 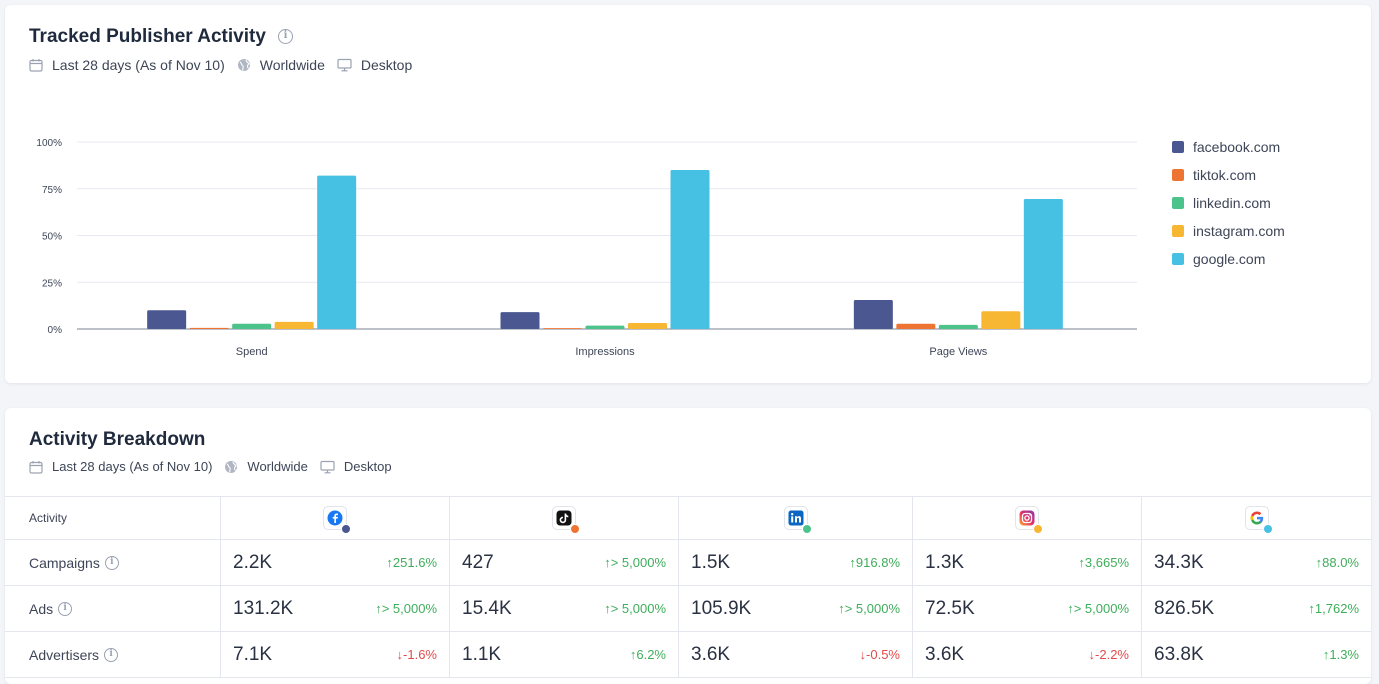 I want to click on cell-change: ↓-1.6%, so click(x=416, y=654).